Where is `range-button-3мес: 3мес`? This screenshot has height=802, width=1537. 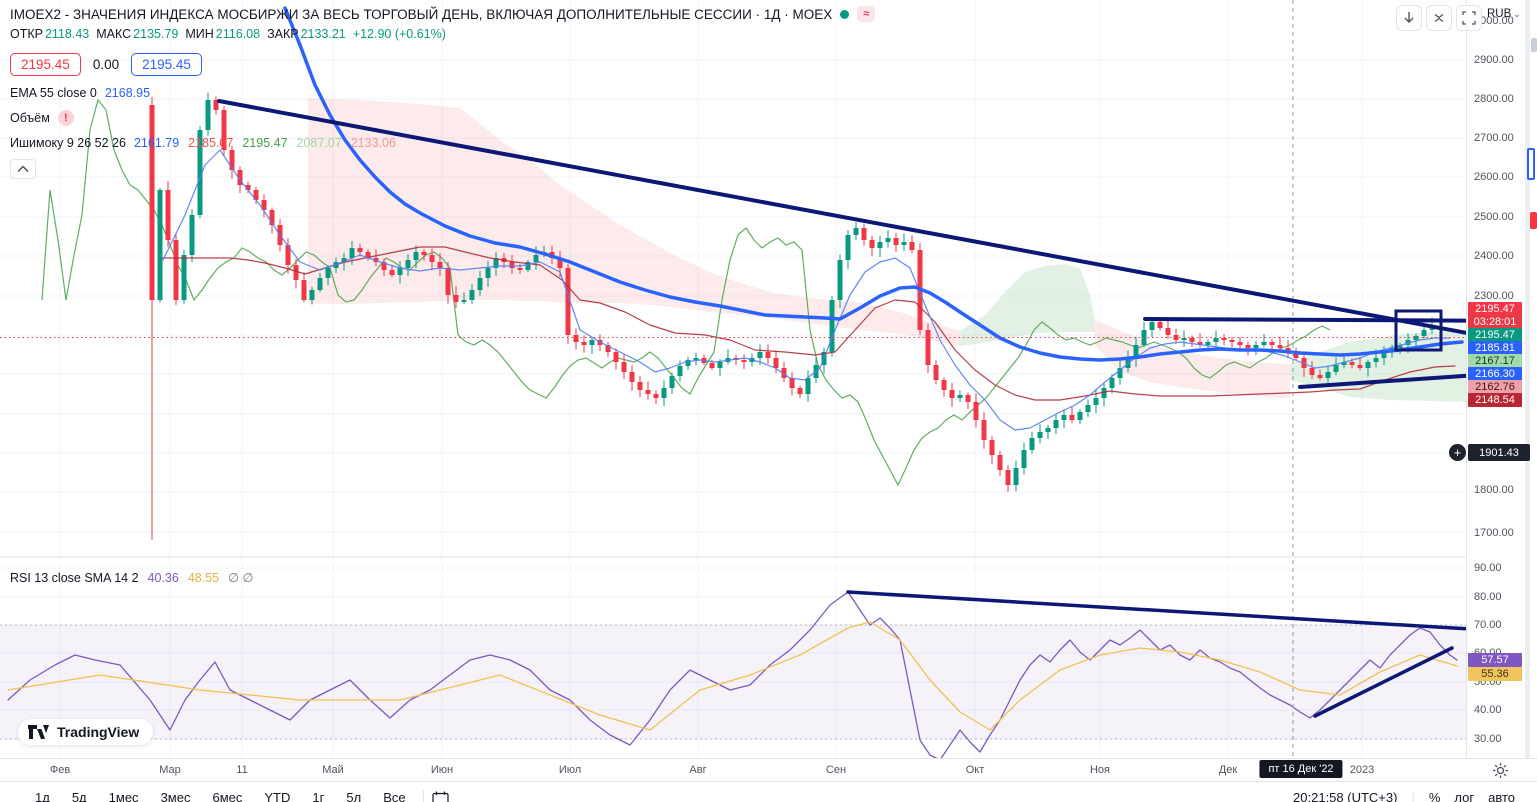
range-button-3мес: 3мес is located at coordinates (175, 796).